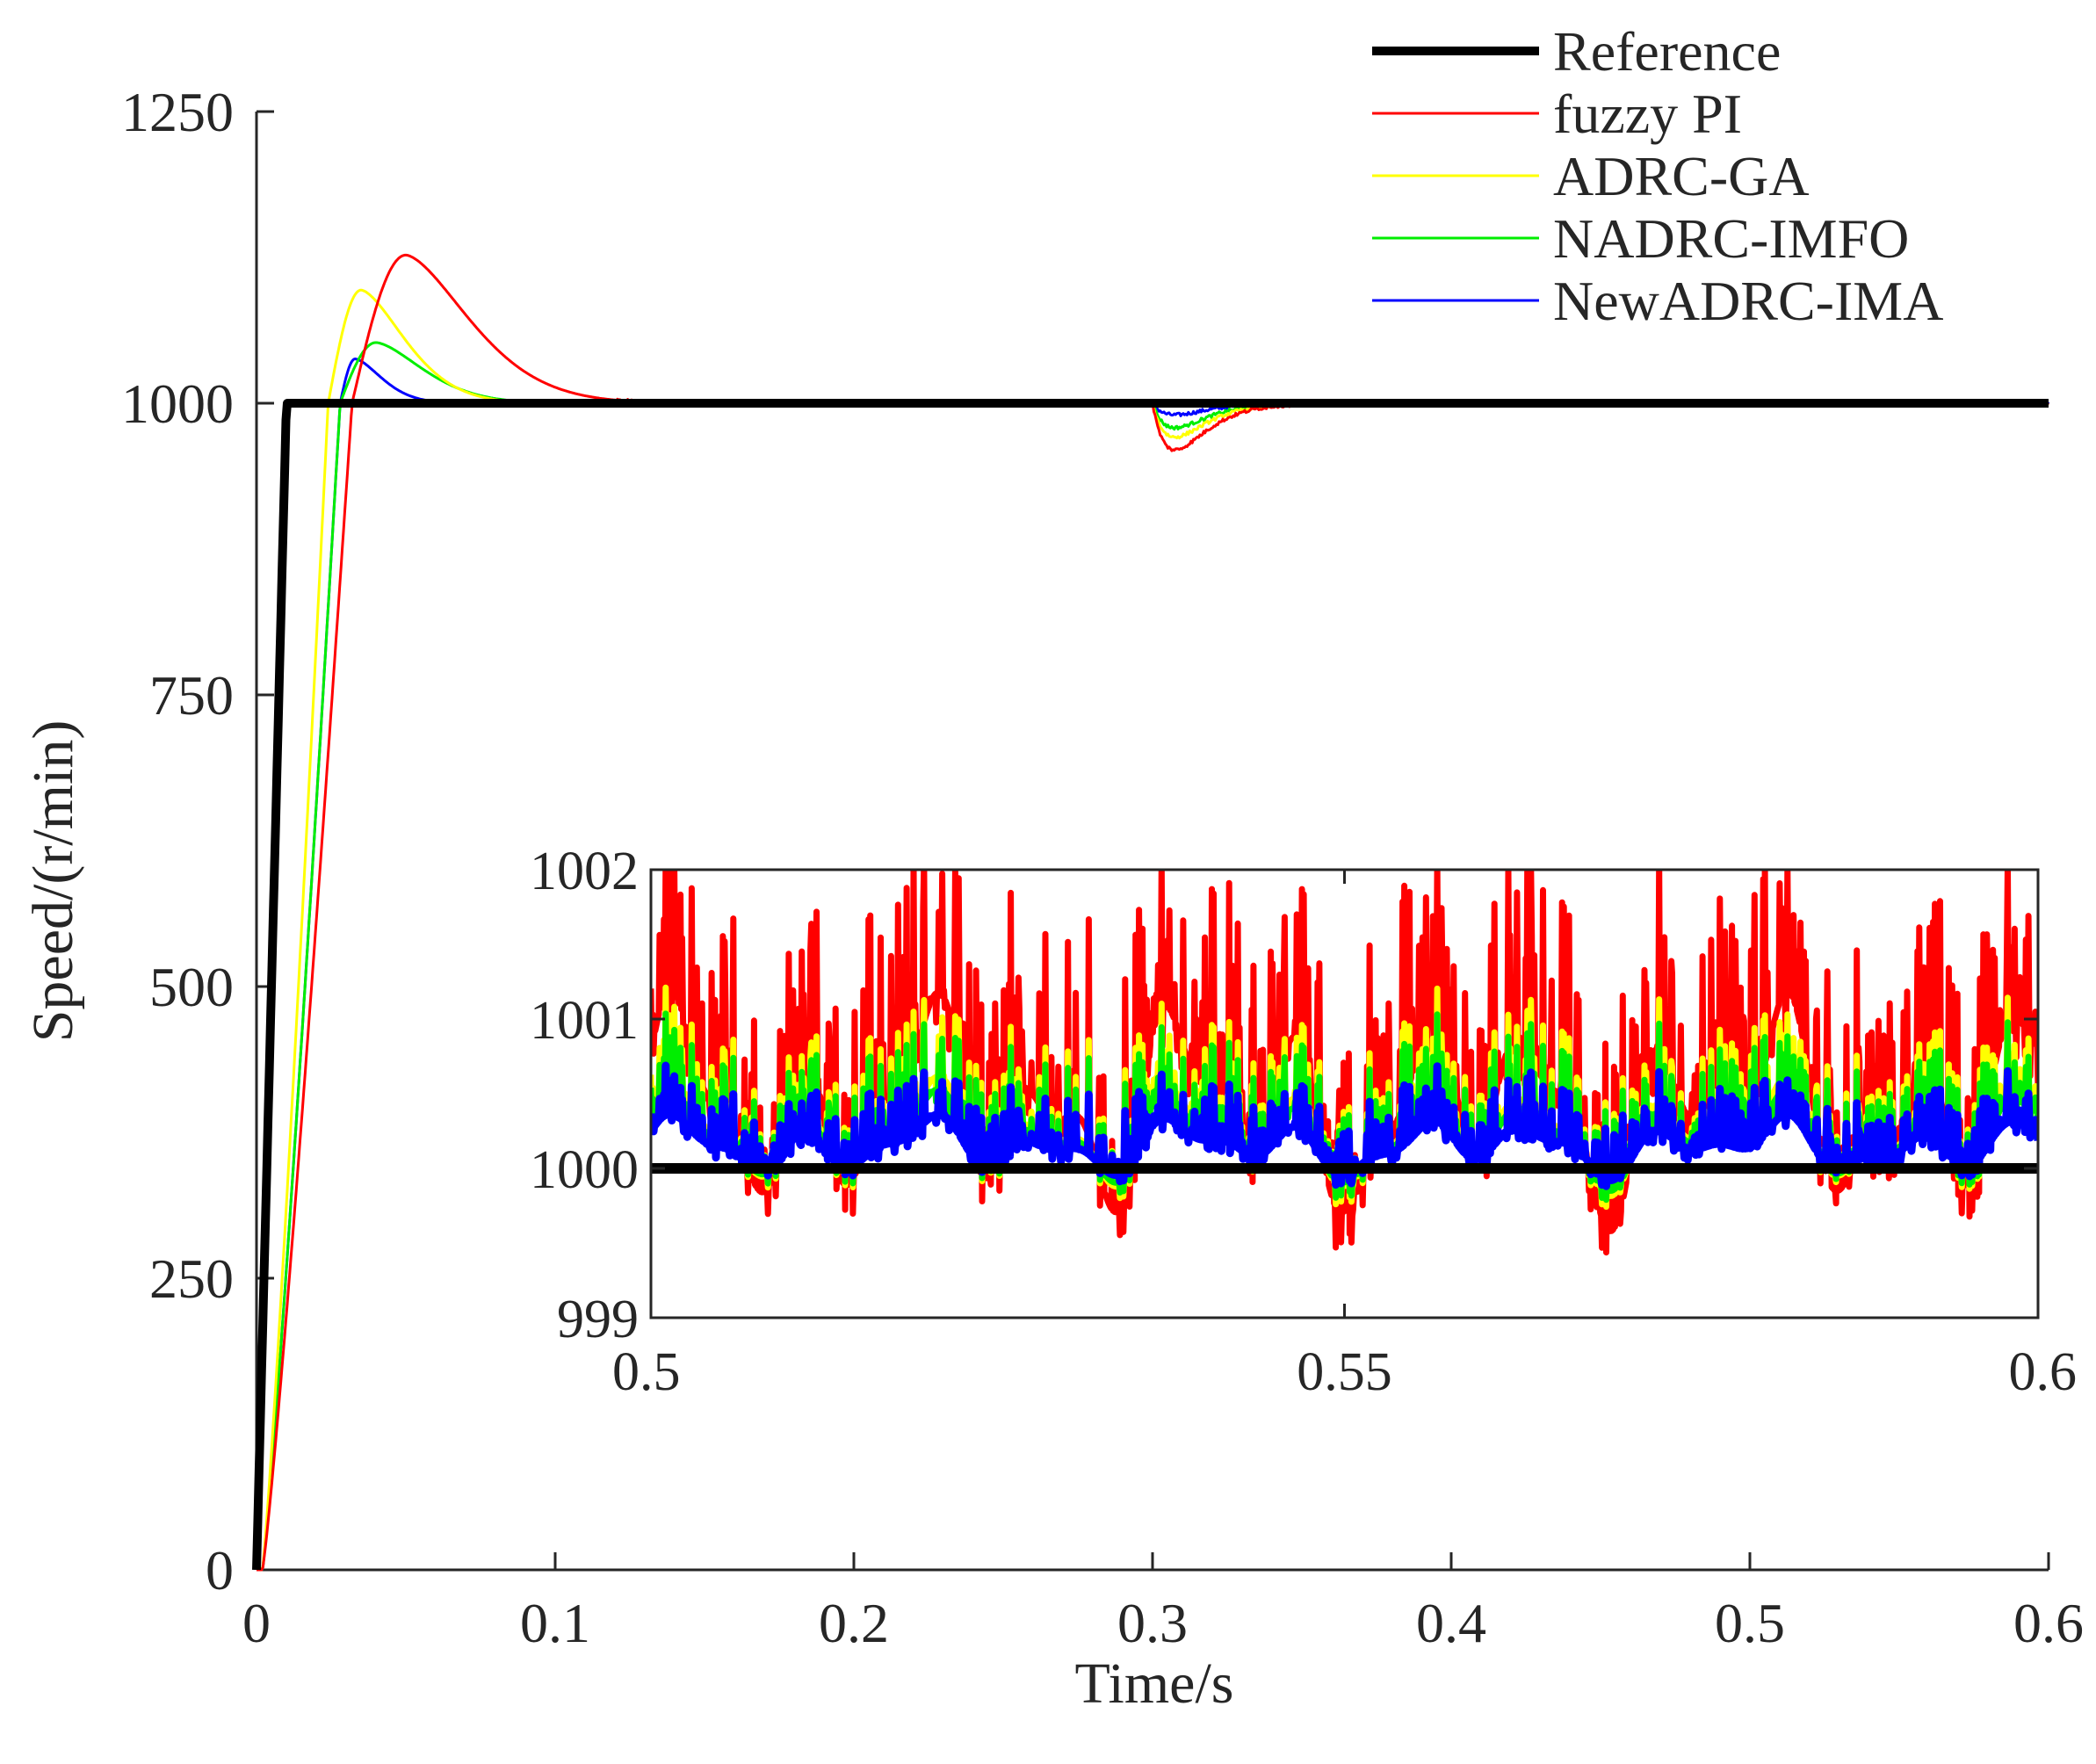 The image size is (2096, 1764). Describe the element at coordinates (584, 872) in the screenshot. I see `inset-y-tick-label: 1002` at that location.